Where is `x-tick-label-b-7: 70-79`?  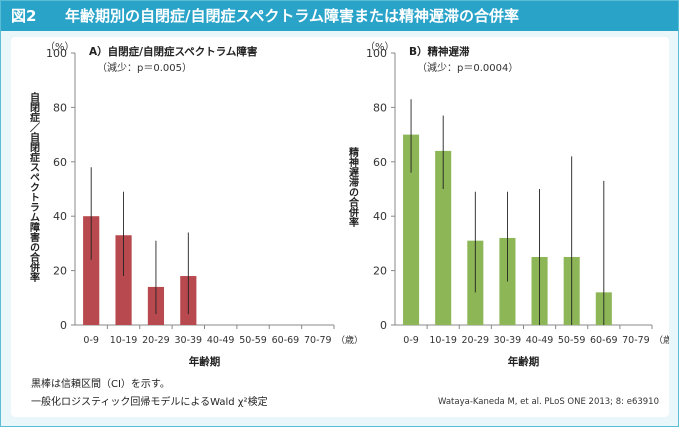 x-tick-label-b-7: 70-79 is located at coordinates (636, 340).